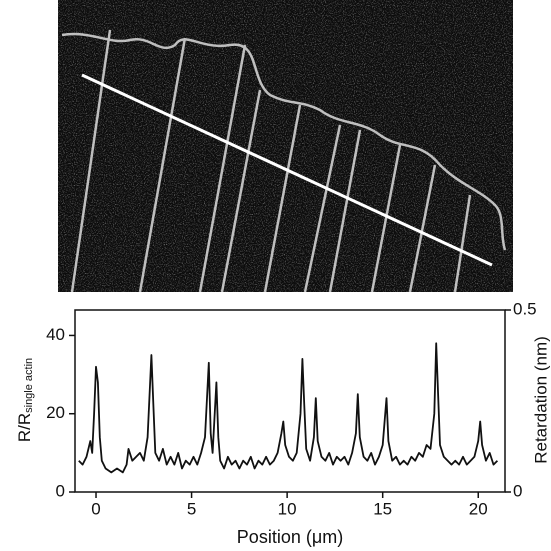  I want to click on y2-tick-label: 0.5, so click(525, 308).